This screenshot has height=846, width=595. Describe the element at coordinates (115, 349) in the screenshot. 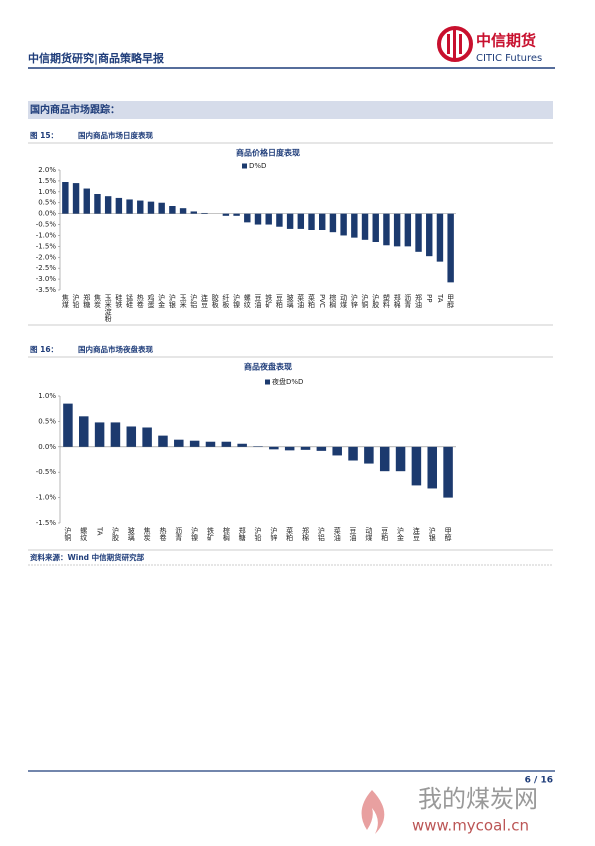

I see `figure-caption: 国内商品市场夜盘表现` at that location.